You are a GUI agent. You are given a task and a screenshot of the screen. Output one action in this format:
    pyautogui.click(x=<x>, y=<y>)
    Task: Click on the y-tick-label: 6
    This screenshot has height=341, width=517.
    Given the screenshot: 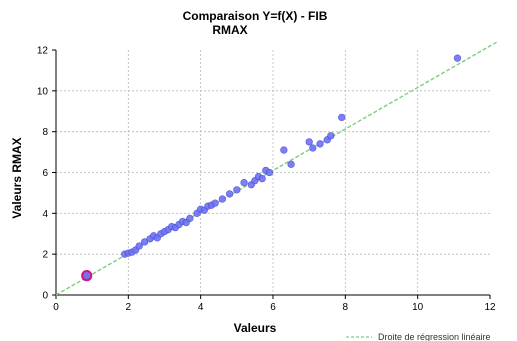 What is the action you would take?
    pyautogui.click(x=45, y=173)
    